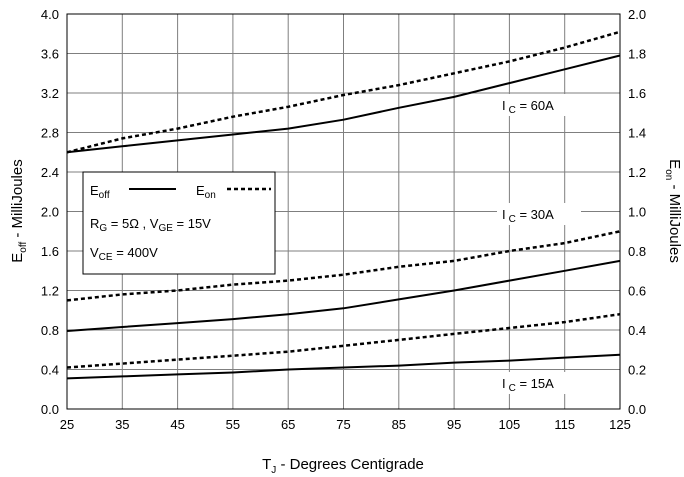 This screenshot has height=477, width=684. Describe the element at coordinates (50, 172) in the screenshot. I see `y-left-tick-label: 2.4` at that location.